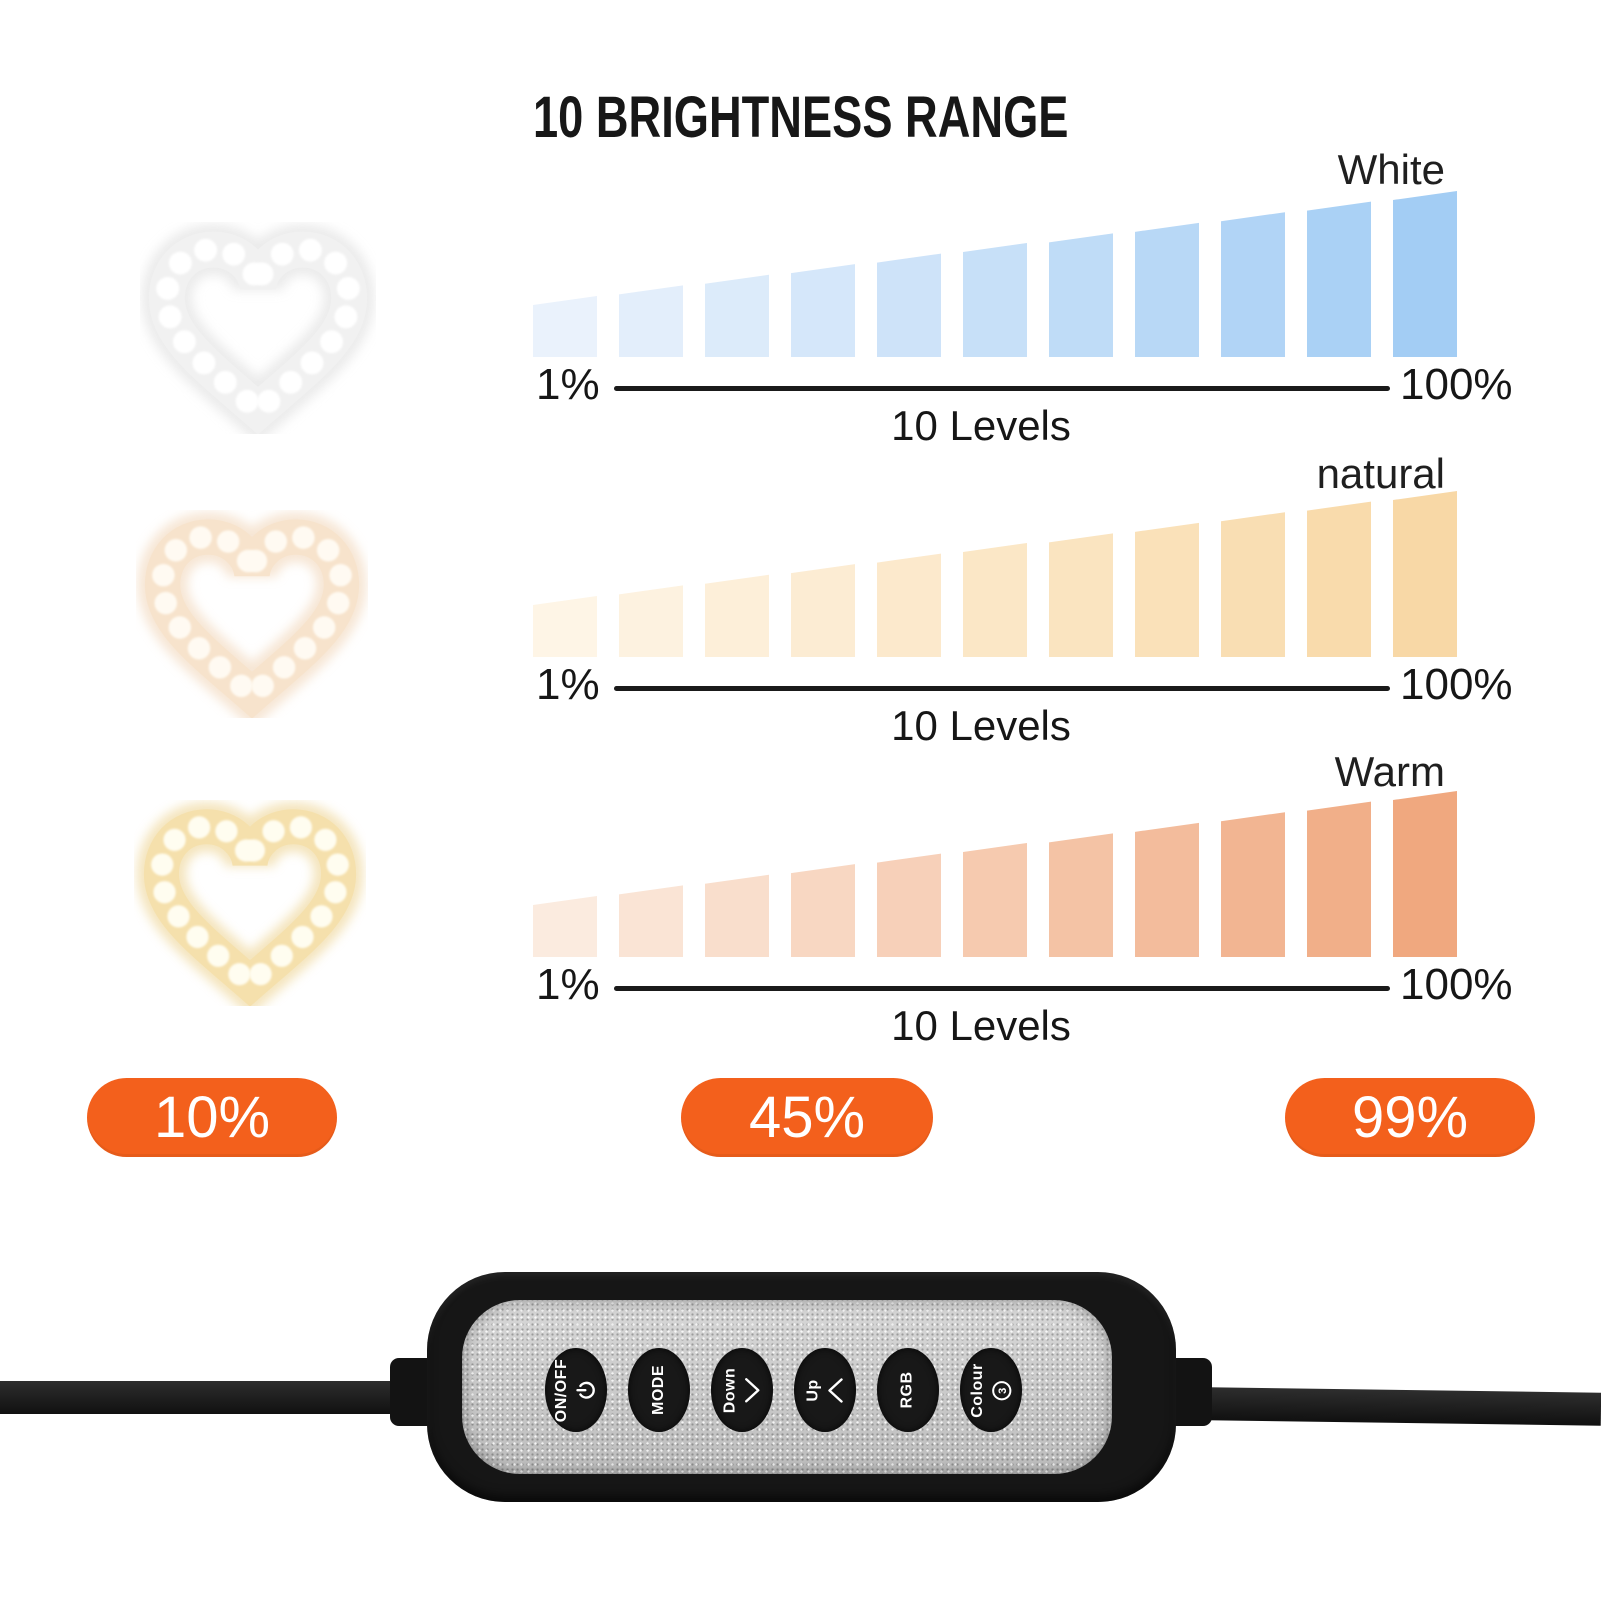  I want to click on remote-button-colour: Colour 3, so click(991, 1390).